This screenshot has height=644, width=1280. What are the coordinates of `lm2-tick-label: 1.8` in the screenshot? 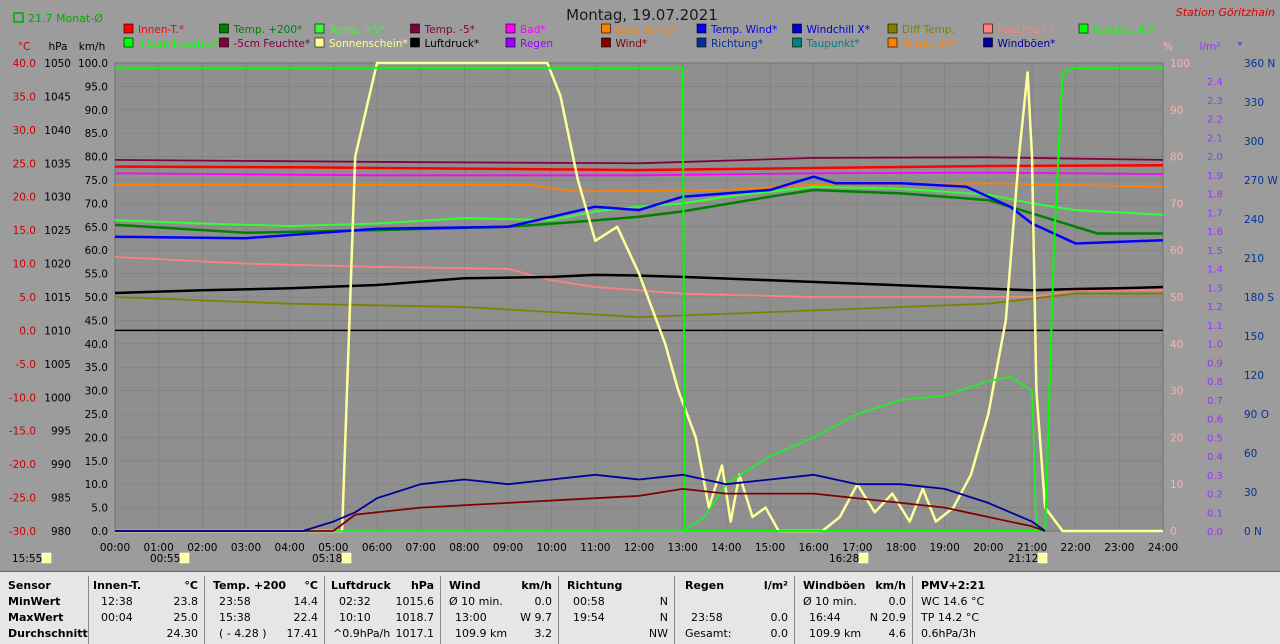 It's located at (1215, 195).